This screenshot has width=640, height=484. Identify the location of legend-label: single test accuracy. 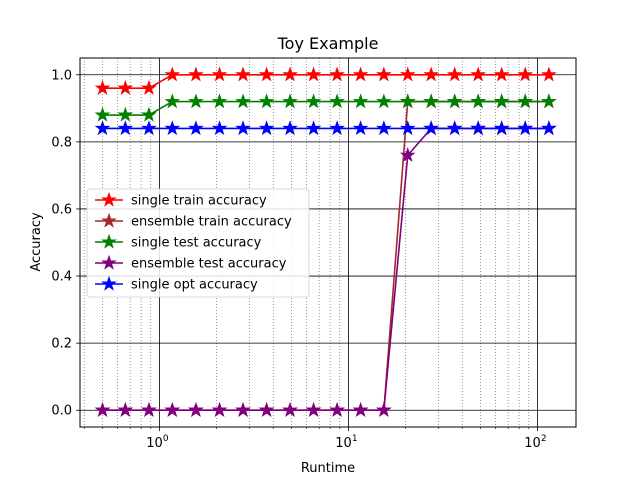
(196, 243).